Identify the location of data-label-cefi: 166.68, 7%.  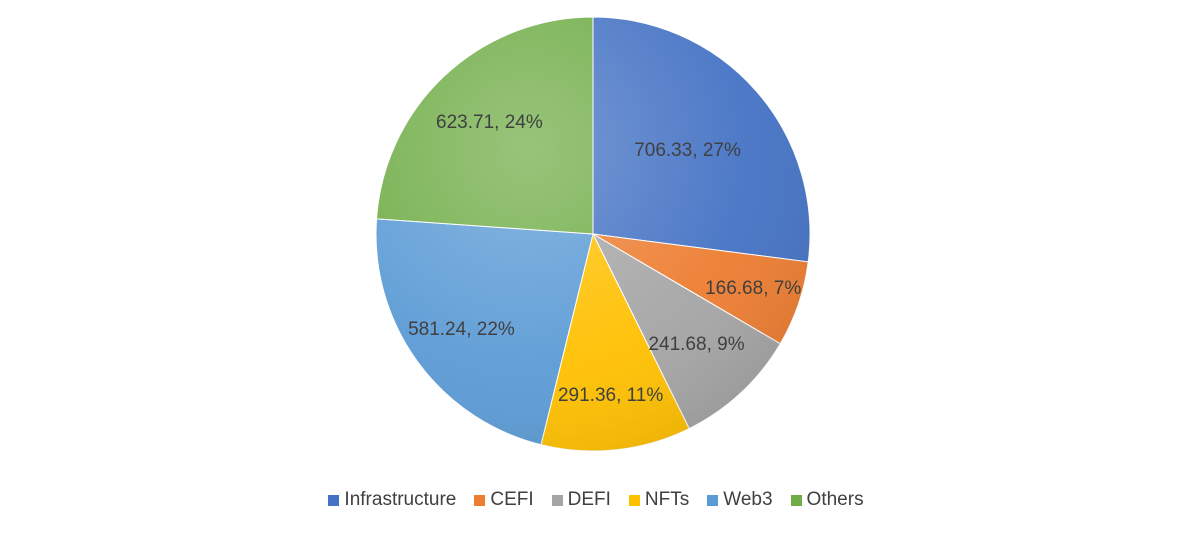
(753, 288).